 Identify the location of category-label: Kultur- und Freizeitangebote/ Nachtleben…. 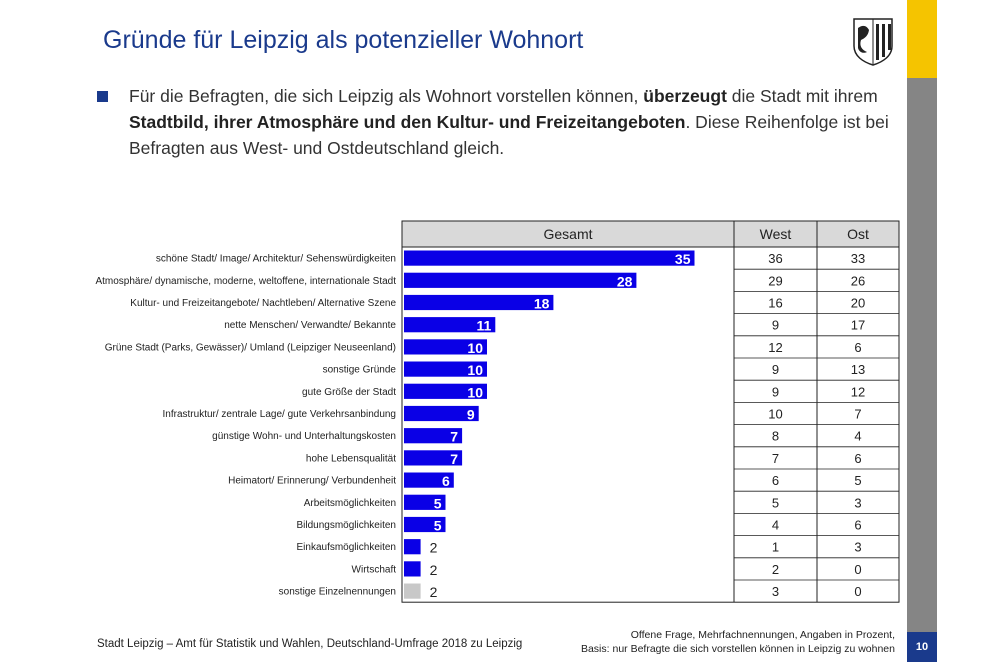
(263, 303).